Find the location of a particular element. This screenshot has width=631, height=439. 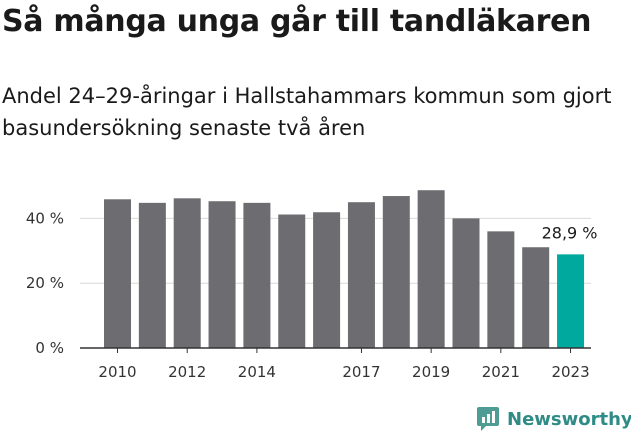

x-tick-label: 2014 is located at coordinates (257, 372).